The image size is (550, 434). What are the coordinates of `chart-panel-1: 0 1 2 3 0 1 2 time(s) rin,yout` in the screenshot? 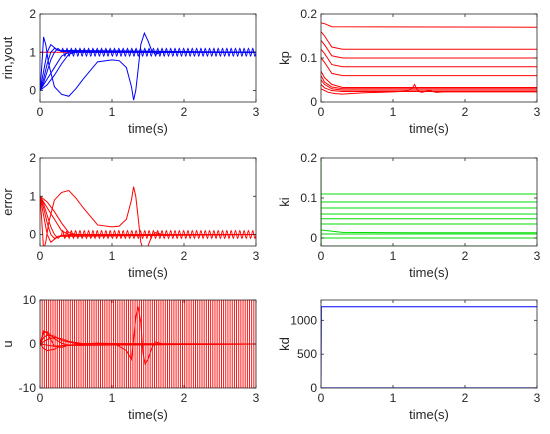 It's located at (130, 71).